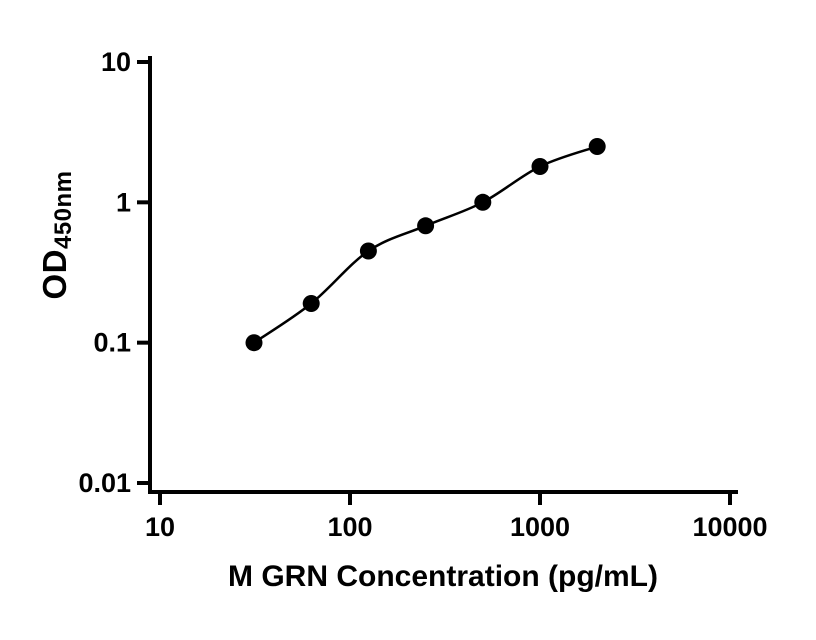 The height and width of the screenshot is (640, 816). Describe the element at coordinates (160, 527) in the screenshot. I see `x-axis-tick-label: 10` at that location.